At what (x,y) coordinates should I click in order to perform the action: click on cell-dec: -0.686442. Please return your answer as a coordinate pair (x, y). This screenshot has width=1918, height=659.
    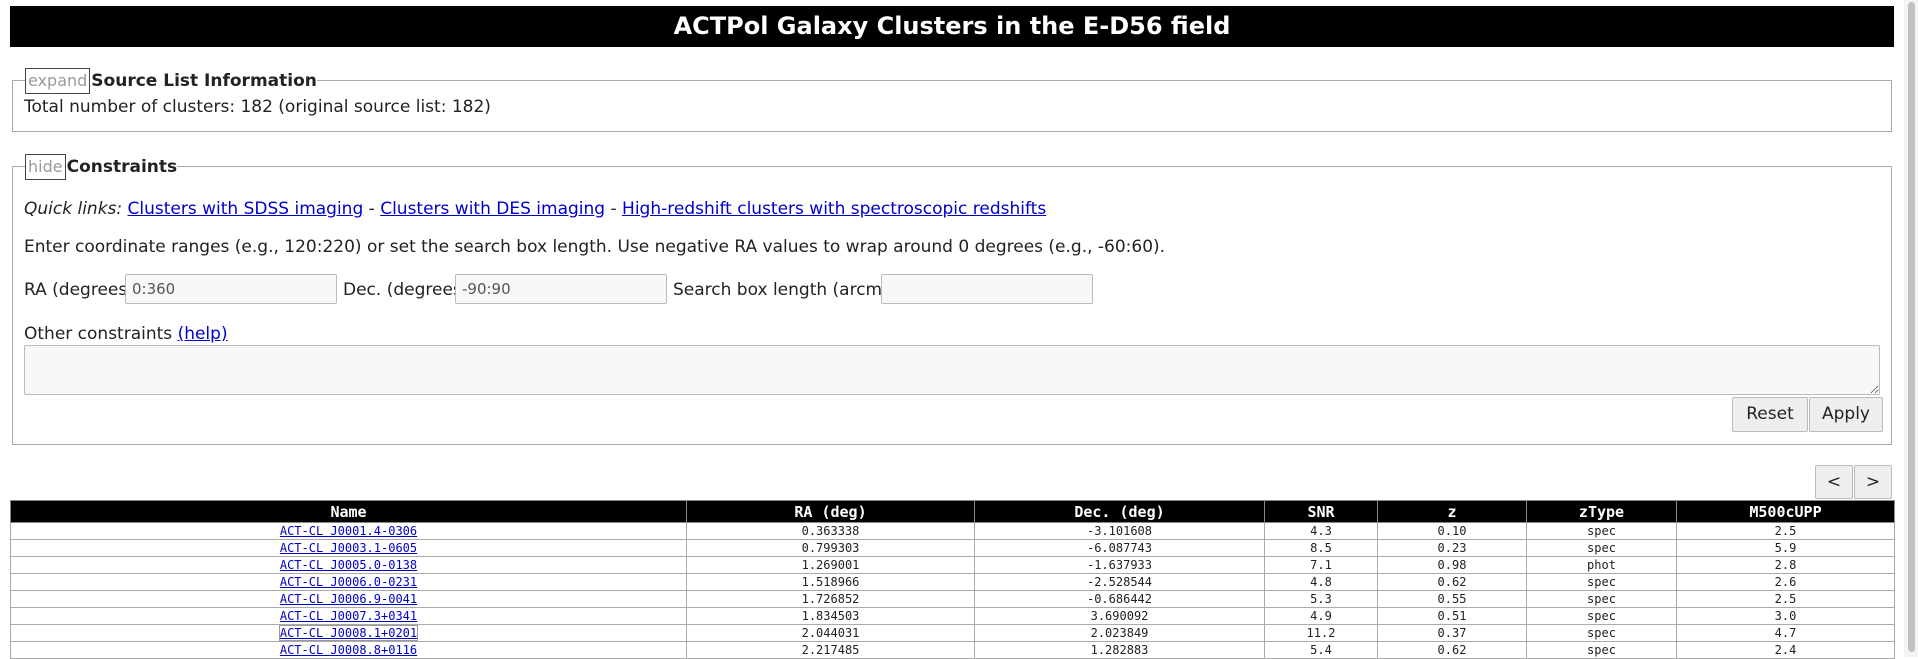
    Looking at the image, I should click on (1119, 599).